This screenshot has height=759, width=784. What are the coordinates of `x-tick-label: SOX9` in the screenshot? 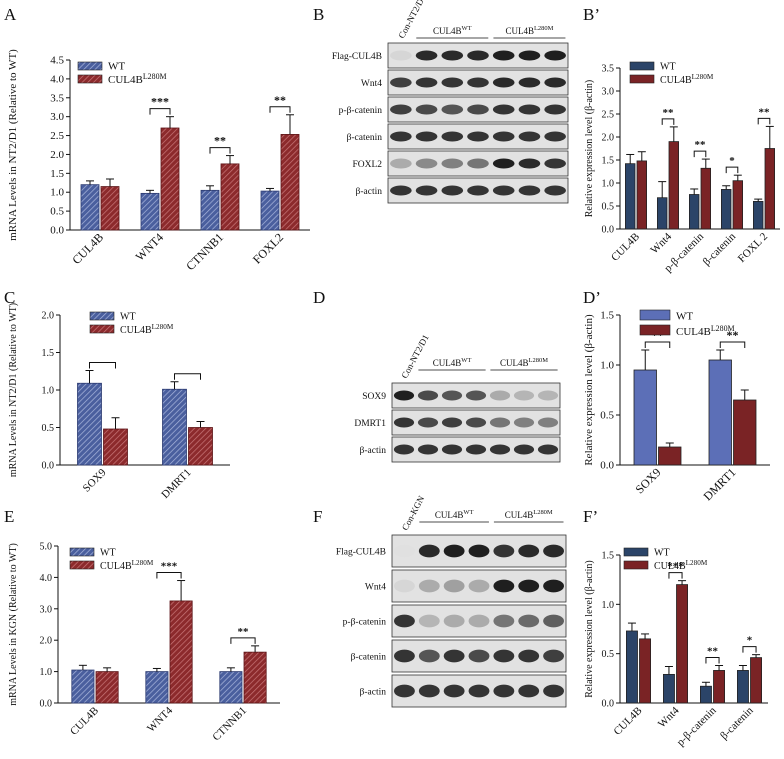 It's located at (95, 480).